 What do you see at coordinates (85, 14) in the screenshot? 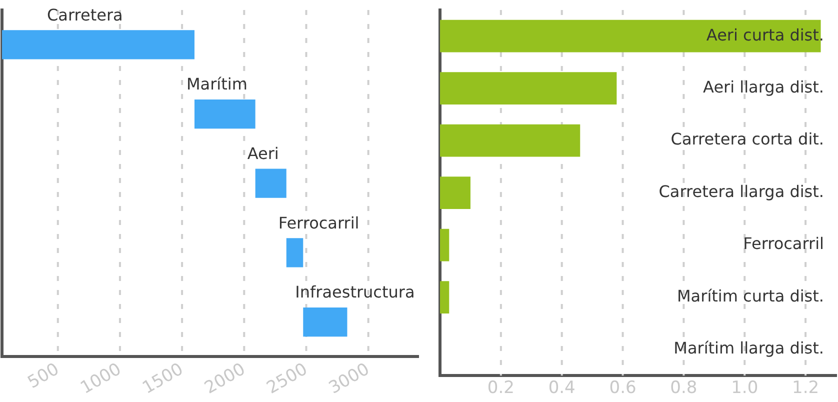
I see `y-tick-label: Carretera` at bounding box center [85, 14].